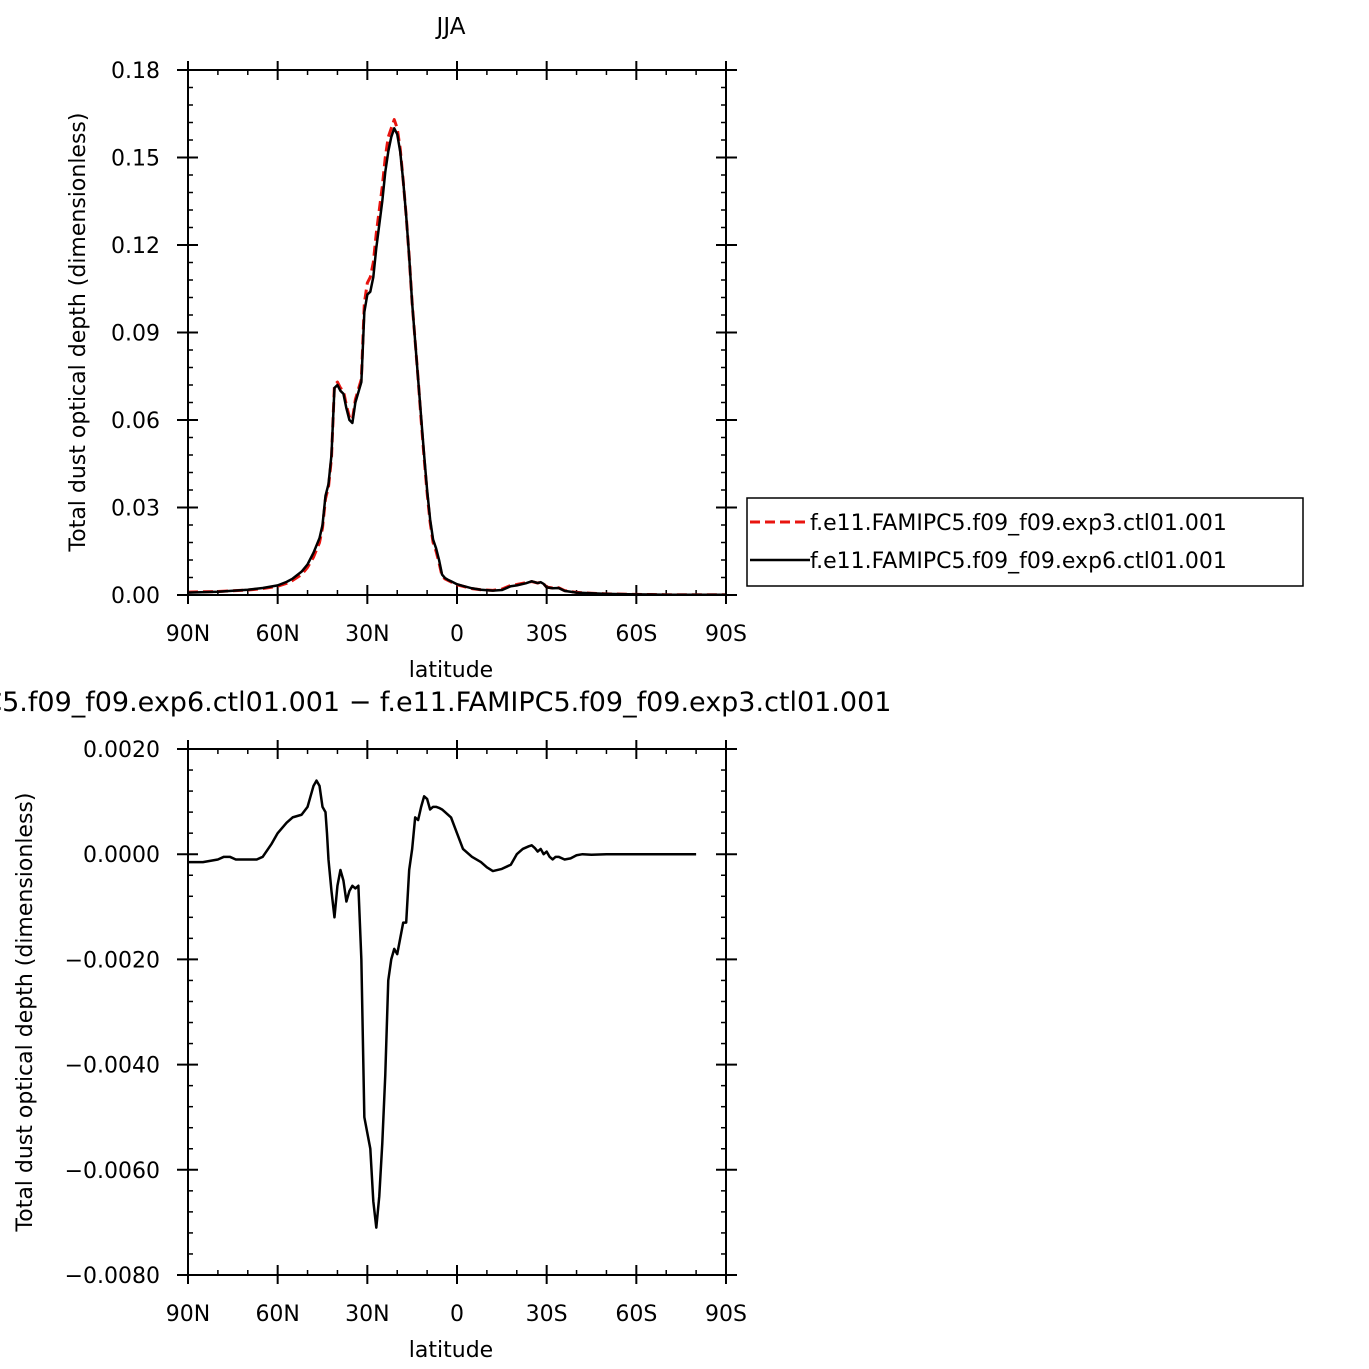  I want to click on y-tick-label: −0.0020, so click(112, 960).